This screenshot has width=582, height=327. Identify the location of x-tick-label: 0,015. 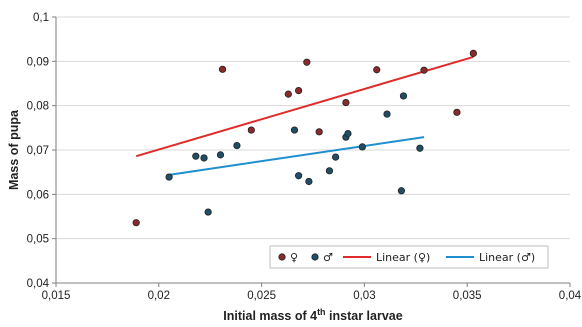
(56, 296).